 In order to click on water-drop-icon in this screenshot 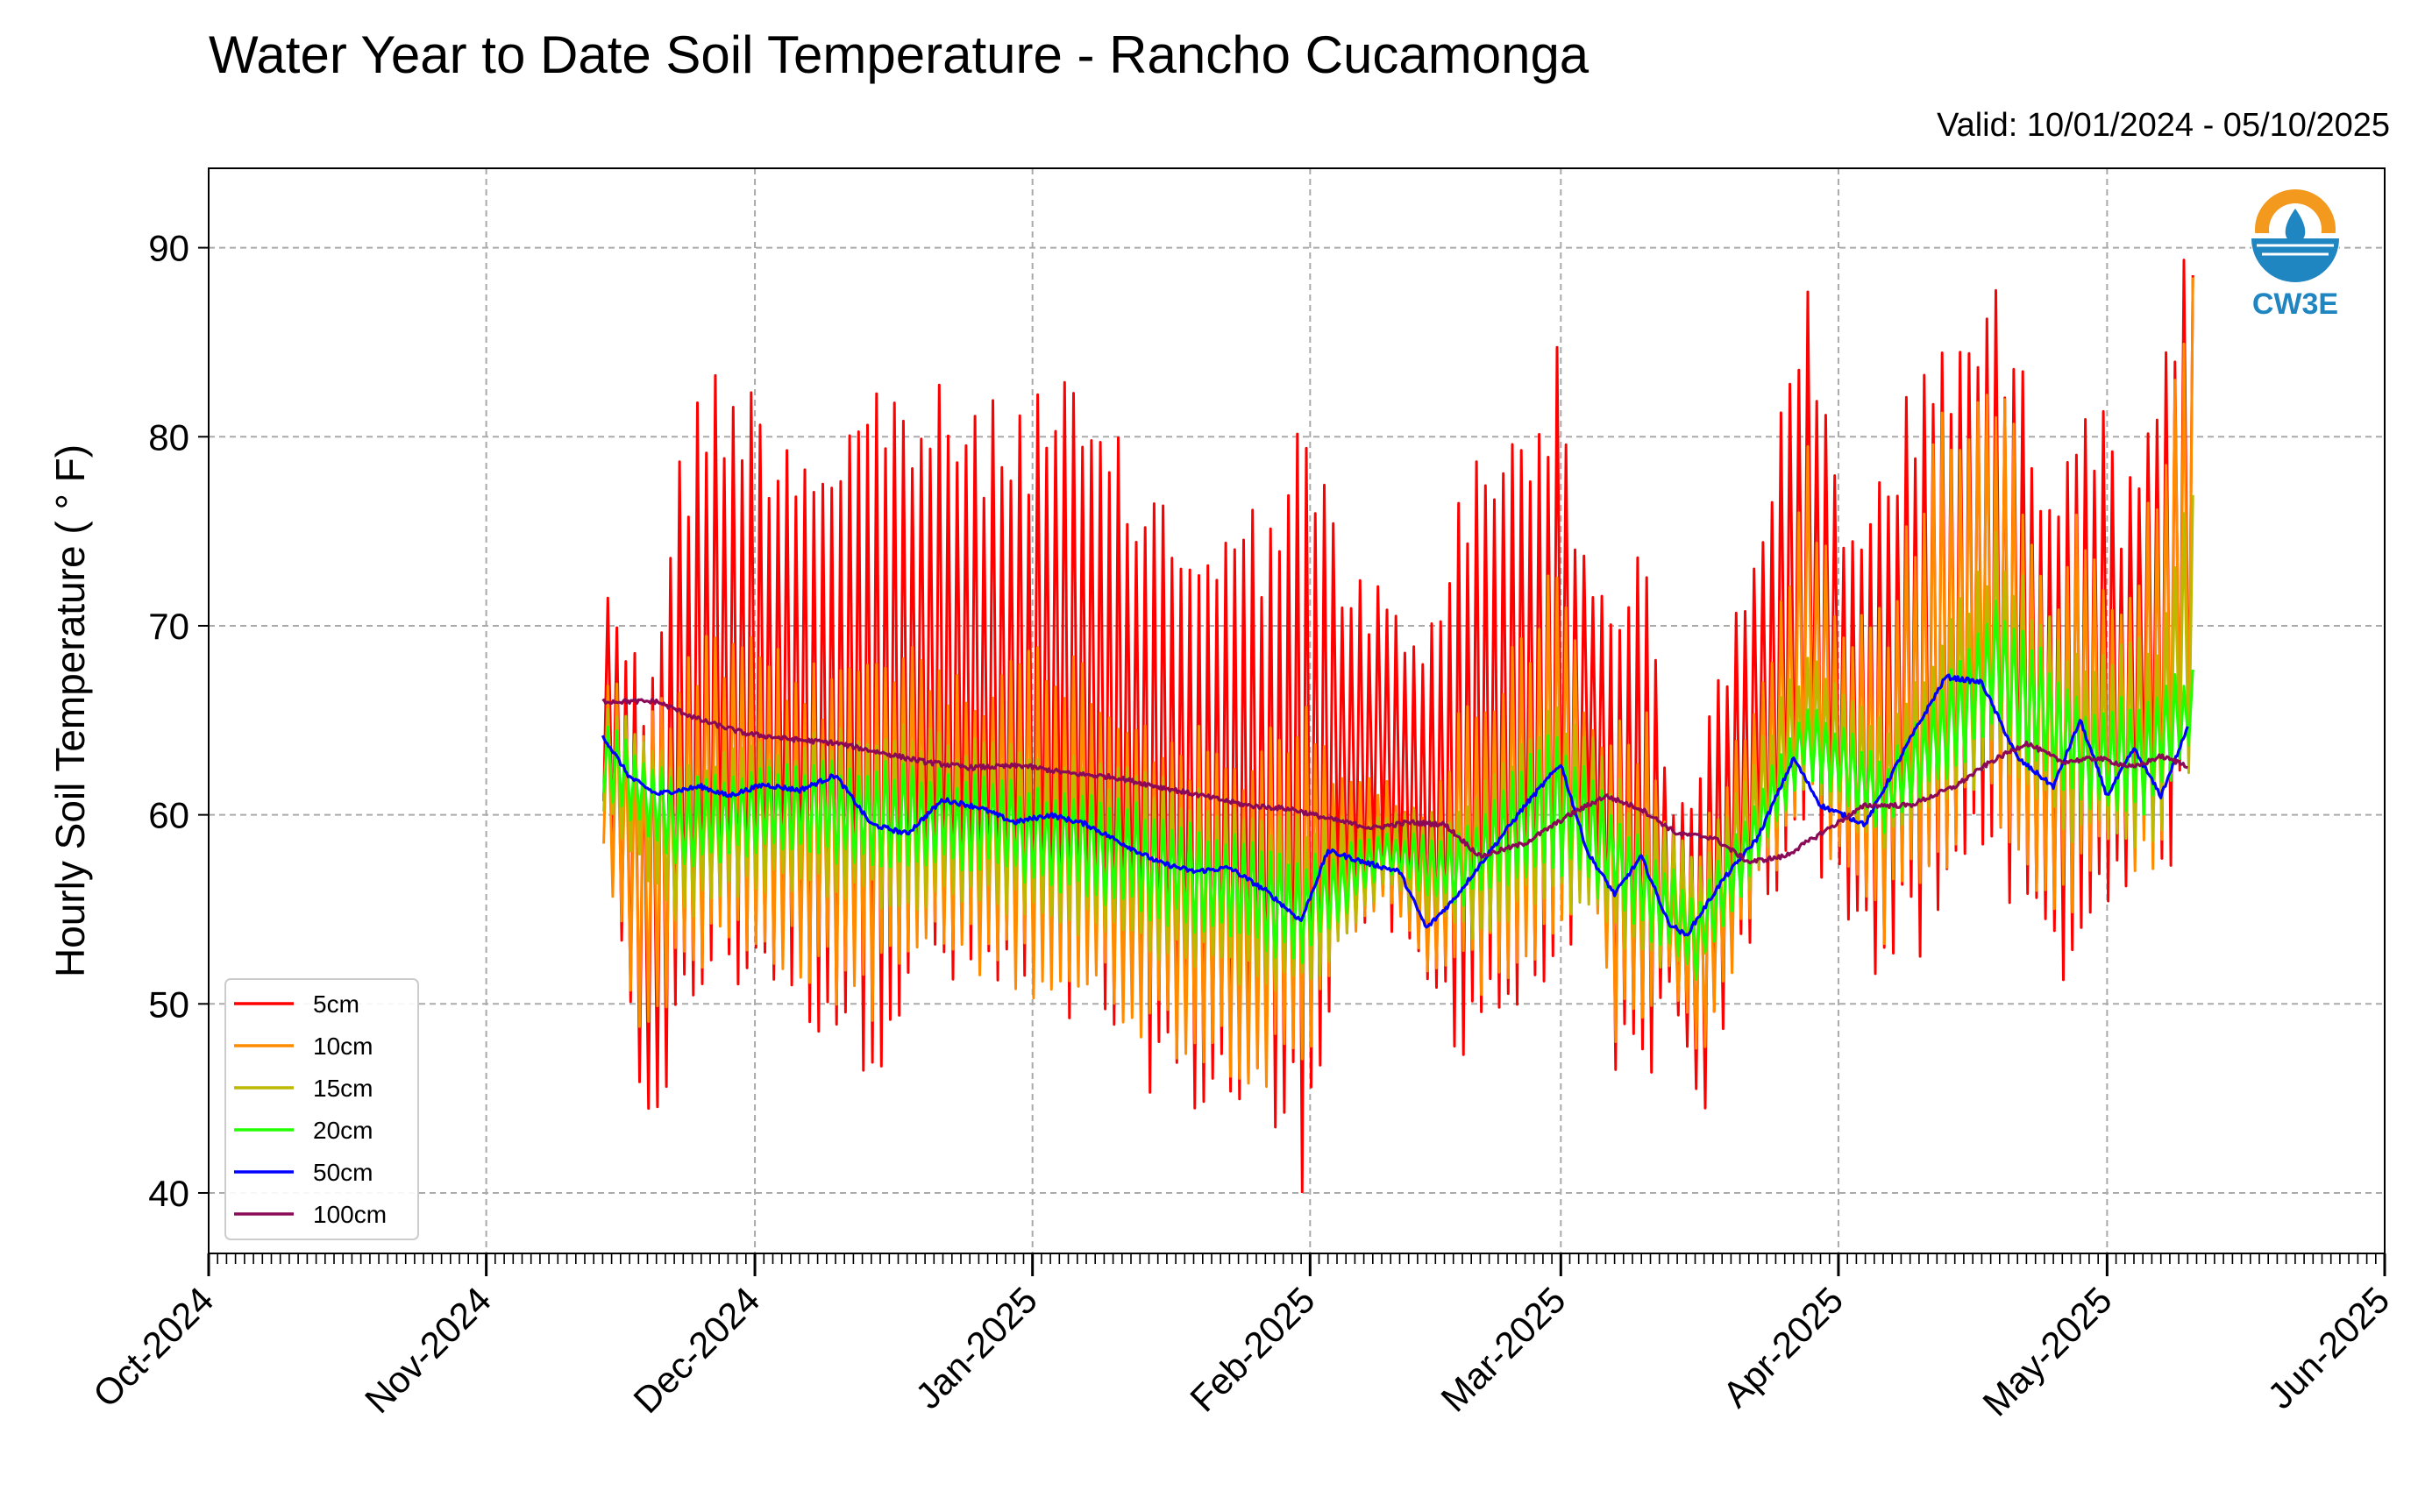, I will do `click(2295, 225)`.